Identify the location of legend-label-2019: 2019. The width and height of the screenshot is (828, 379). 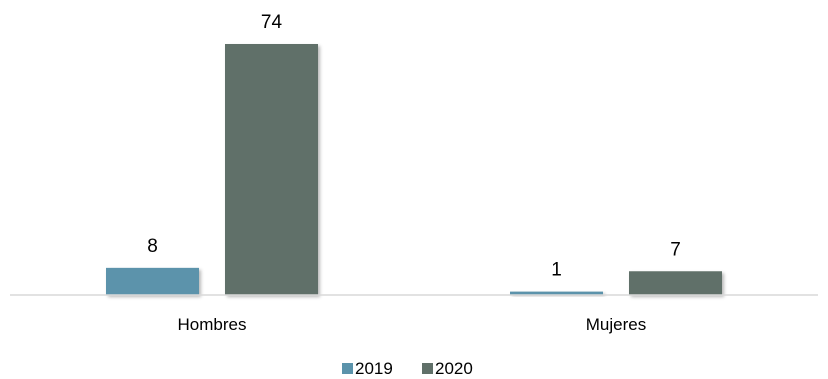
(374, 368).